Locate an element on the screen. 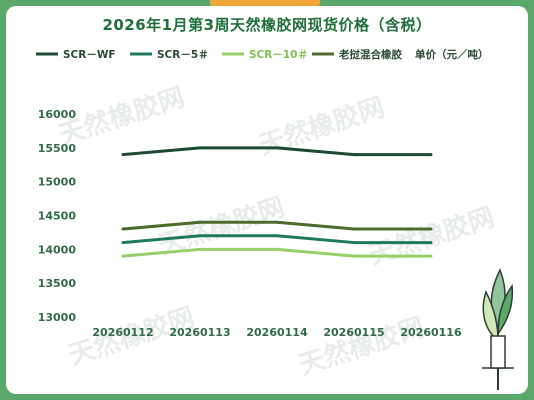 The height and width of the screenshot is (400, 534). x-tick-label: 20260113 is located at coordinates (199, 332).